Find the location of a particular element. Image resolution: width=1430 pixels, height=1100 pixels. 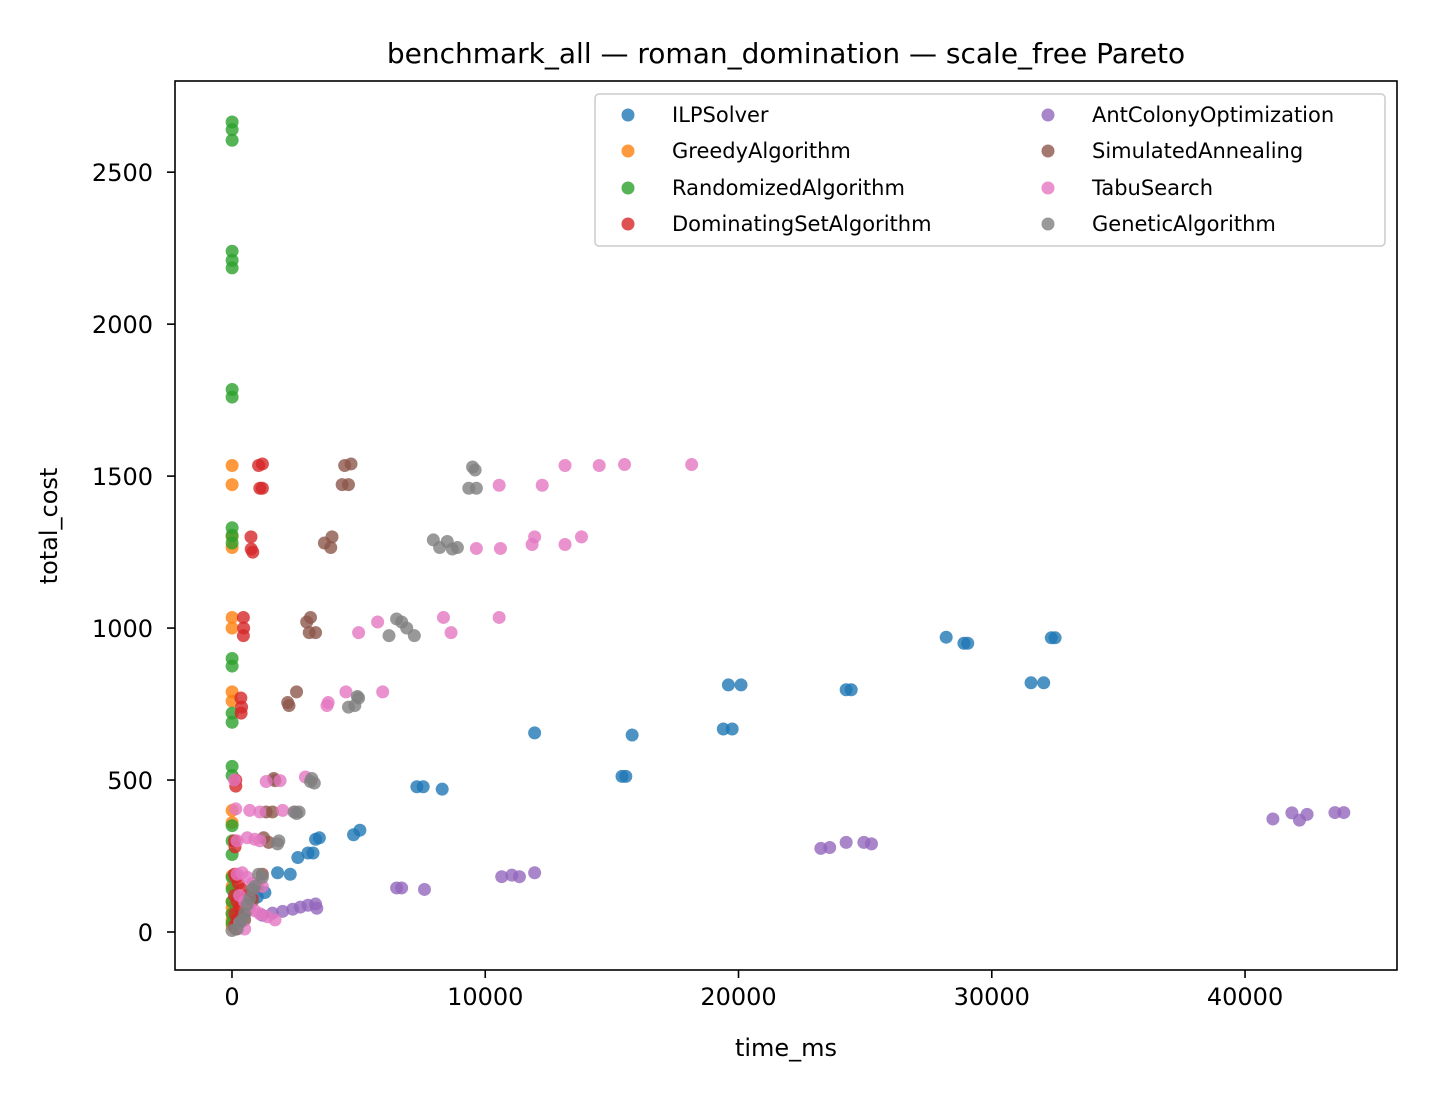

x-tick-label: 0 is located at coordinates (231, 997).